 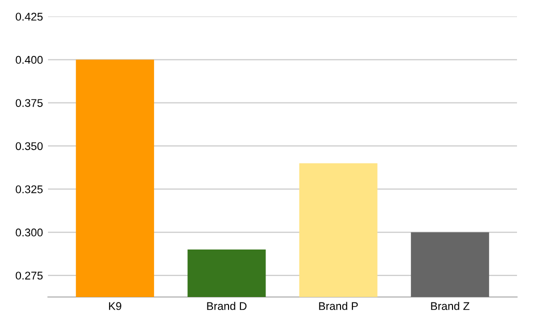 What do you see at coordinates (450, 306) in the screenshot?
I see `x-tick-label: Brand Z` at bounding box center [450, 306].